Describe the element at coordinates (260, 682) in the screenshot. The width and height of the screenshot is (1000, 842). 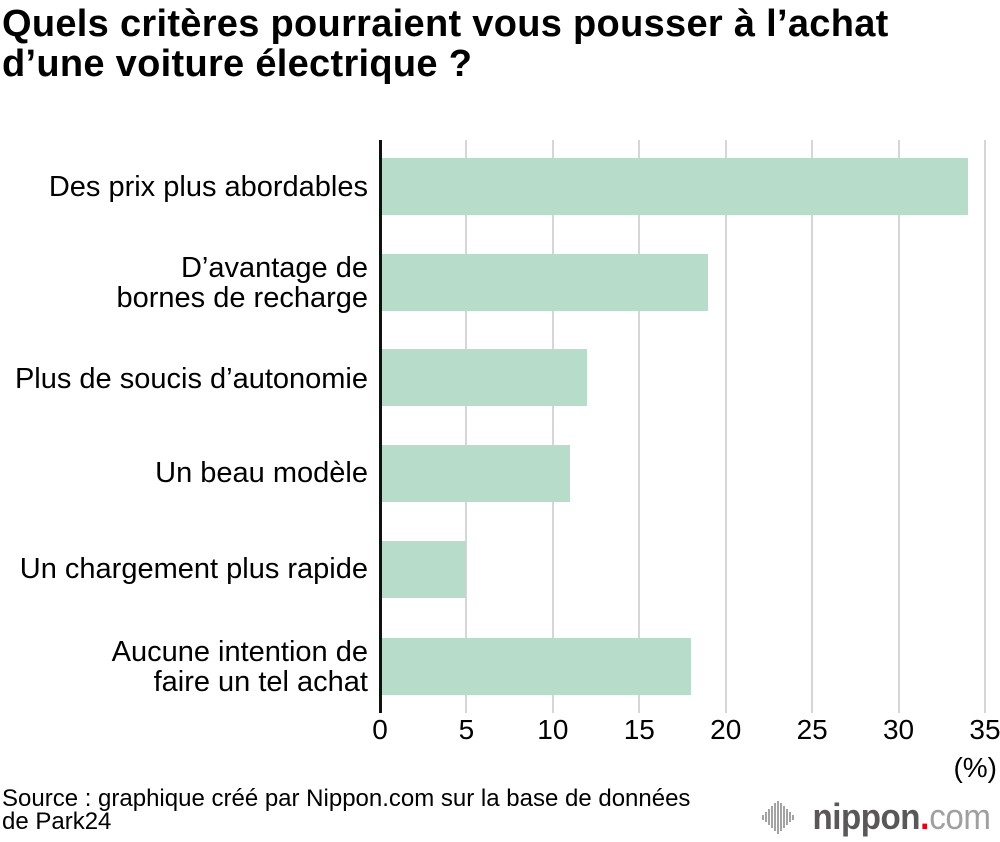
I see `category-label-line: faire un tel achat` at that location.